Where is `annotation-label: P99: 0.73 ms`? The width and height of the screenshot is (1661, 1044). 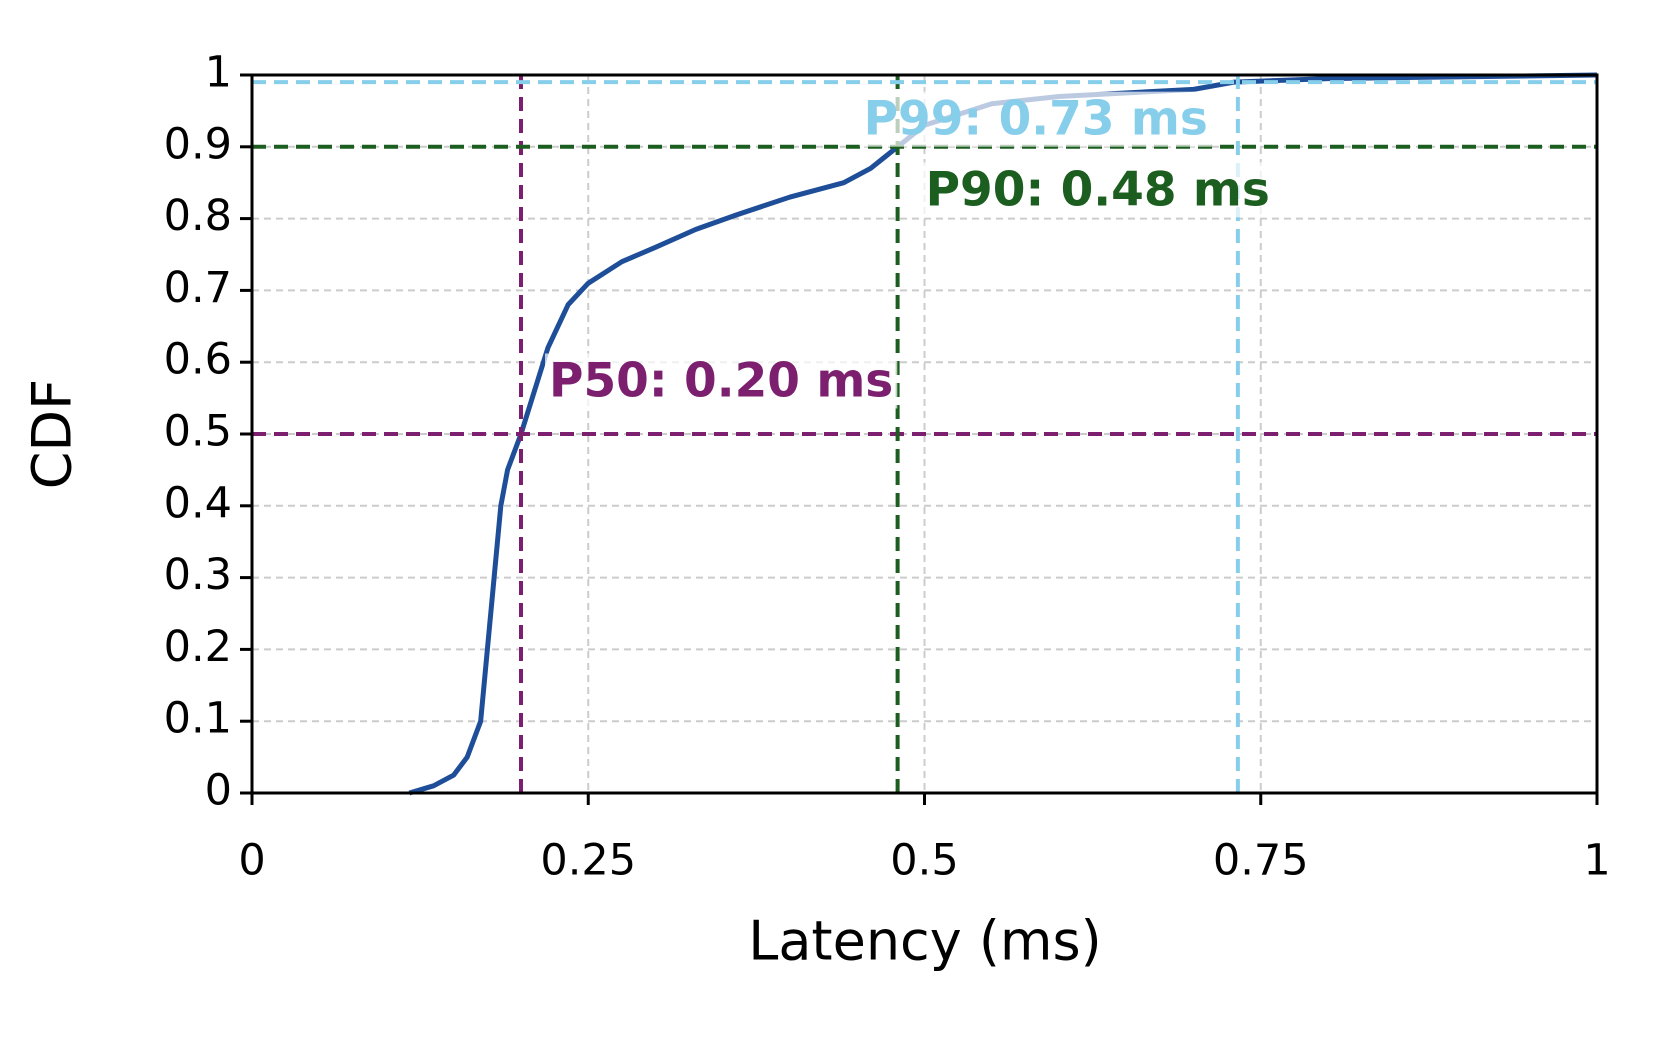 annotation-label: P99: 0.73 ms is located at coordinates (1036, 119).